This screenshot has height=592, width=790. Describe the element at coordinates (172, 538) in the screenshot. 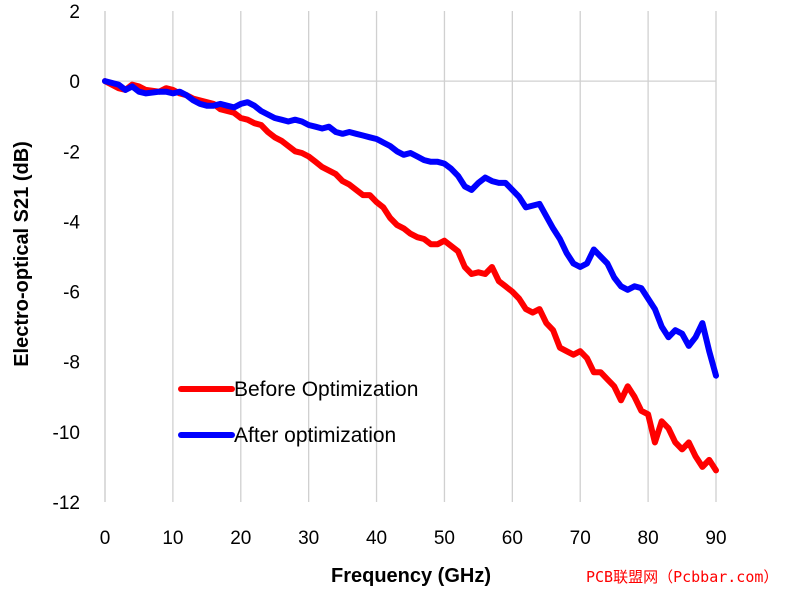

I see `x-tick-label: 10` at that location.